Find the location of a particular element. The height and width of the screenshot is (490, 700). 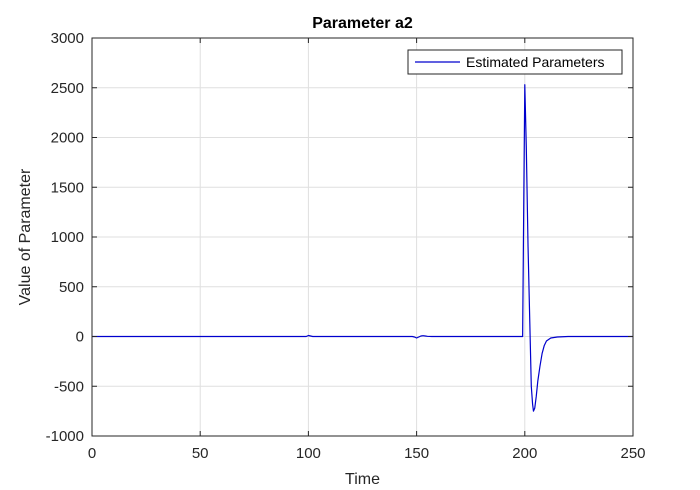

legend-label: Estimated Parameters is located at coordinates (535, 62).